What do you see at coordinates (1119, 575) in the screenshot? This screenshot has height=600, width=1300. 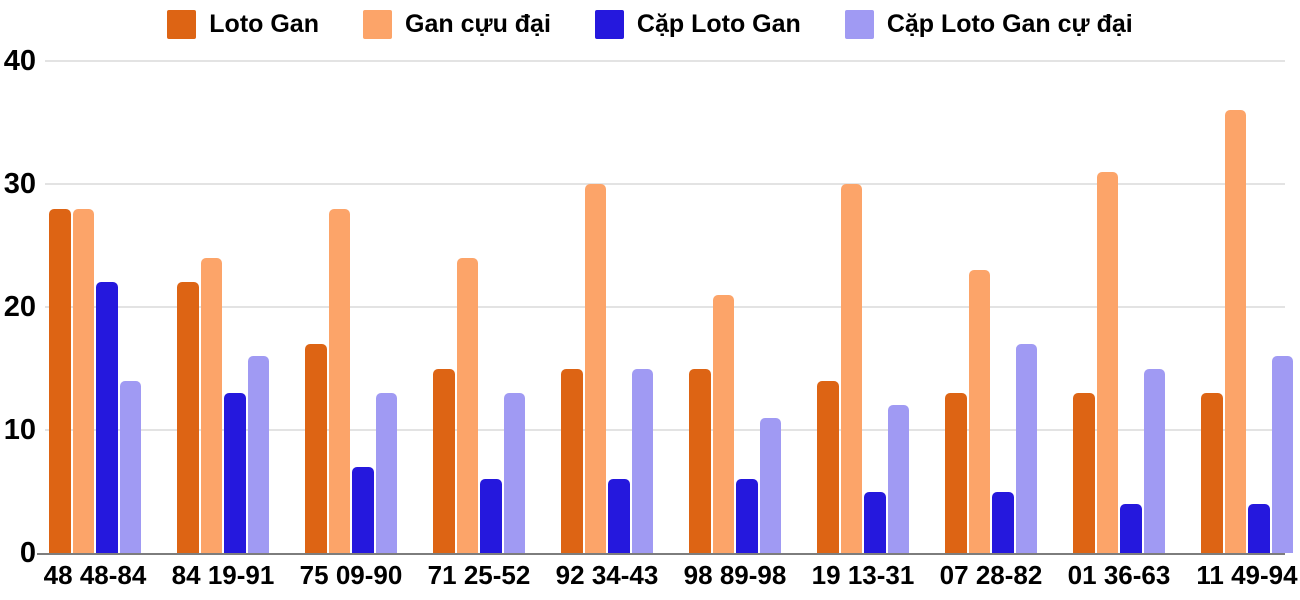 I see `x-tick-label-9: 01 36-63` at bounding box center [1119, 575].